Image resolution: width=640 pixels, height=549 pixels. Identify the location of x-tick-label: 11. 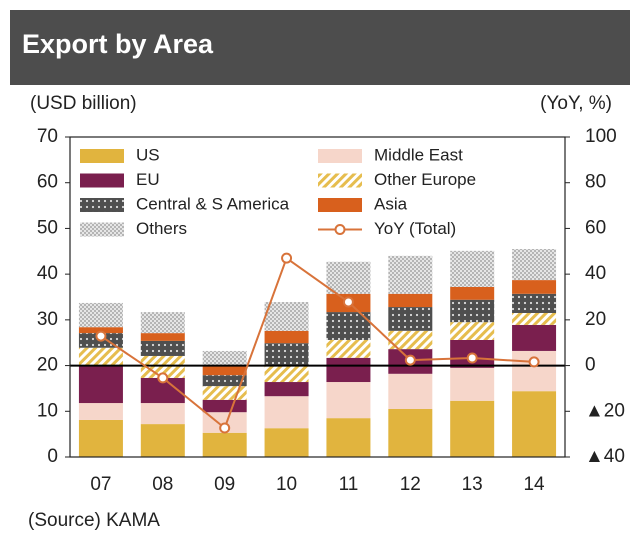
(349, 484).